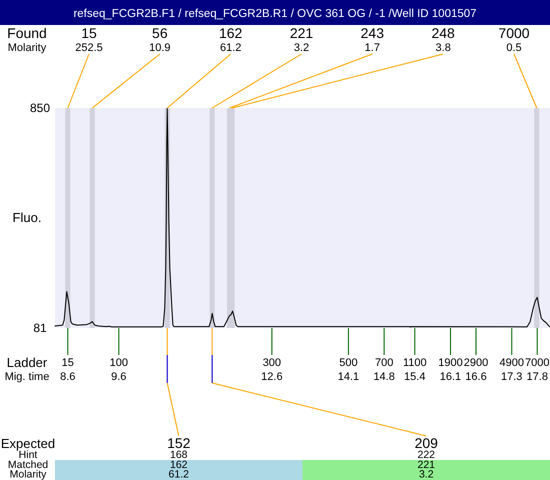 The height and width of the screenshot is (480, 550). What do you see at coordinates (451, 377) in the screenshot?
I see `x-tick-label: 16.1` at bounding box center [451, 377].